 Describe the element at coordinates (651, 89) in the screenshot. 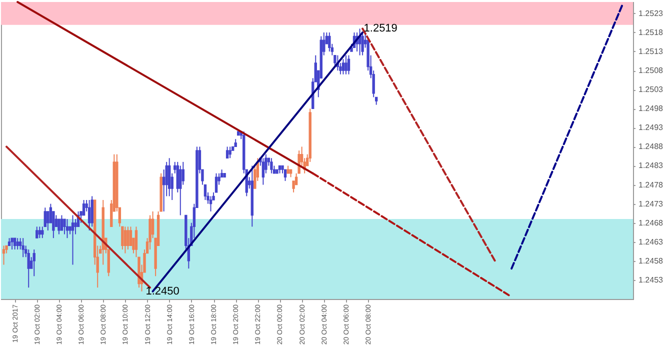

I see `y-tick-label: 1.2503` at that location.